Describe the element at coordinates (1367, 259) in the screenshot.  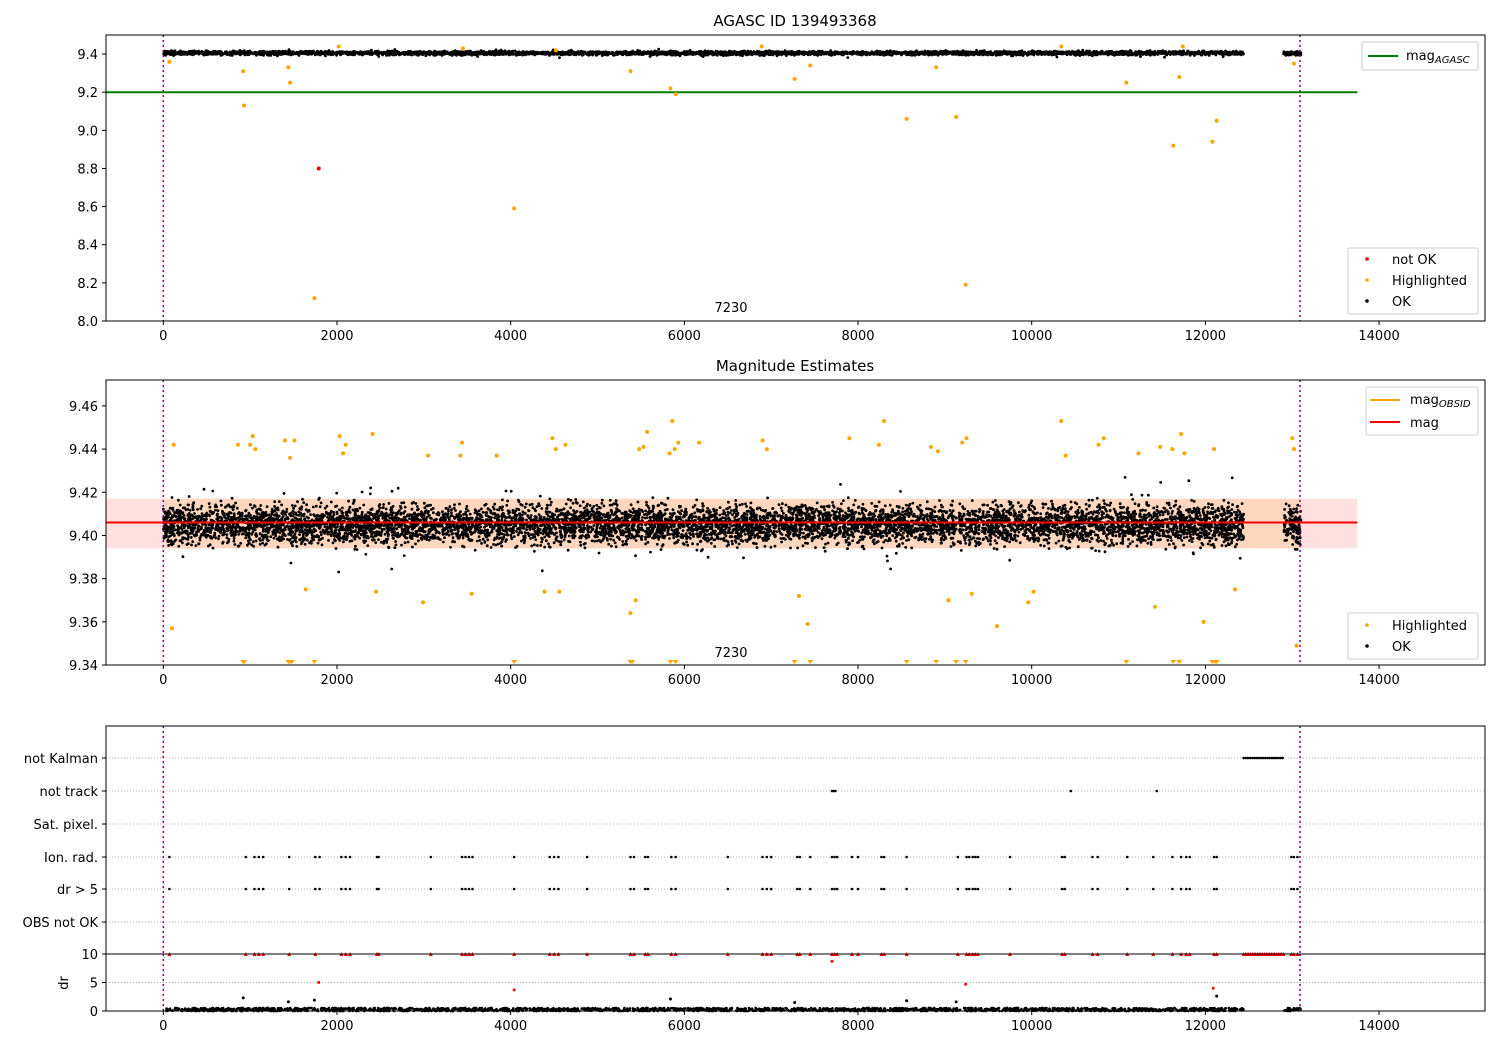
I see `legend-not-ok-marker` at that location.